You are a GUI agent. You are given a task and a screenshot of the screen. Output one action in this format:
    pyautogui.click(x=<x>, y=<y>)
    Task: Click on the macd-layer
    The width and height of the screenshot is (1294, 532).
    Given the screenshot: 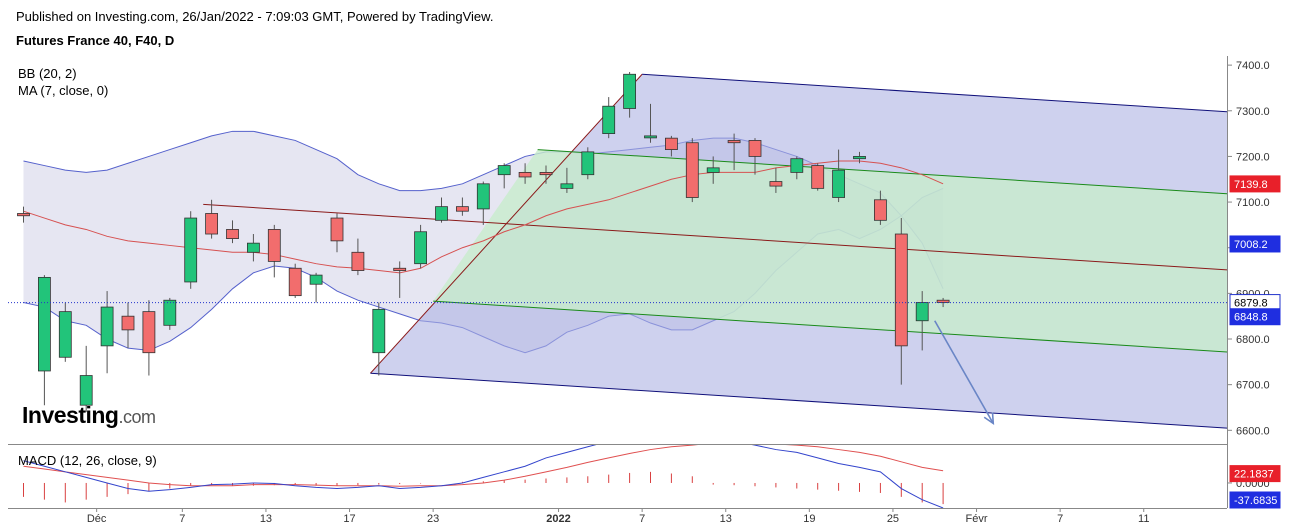 What is the action you would take?
    pyautogui.click(x=483, y=476)
    